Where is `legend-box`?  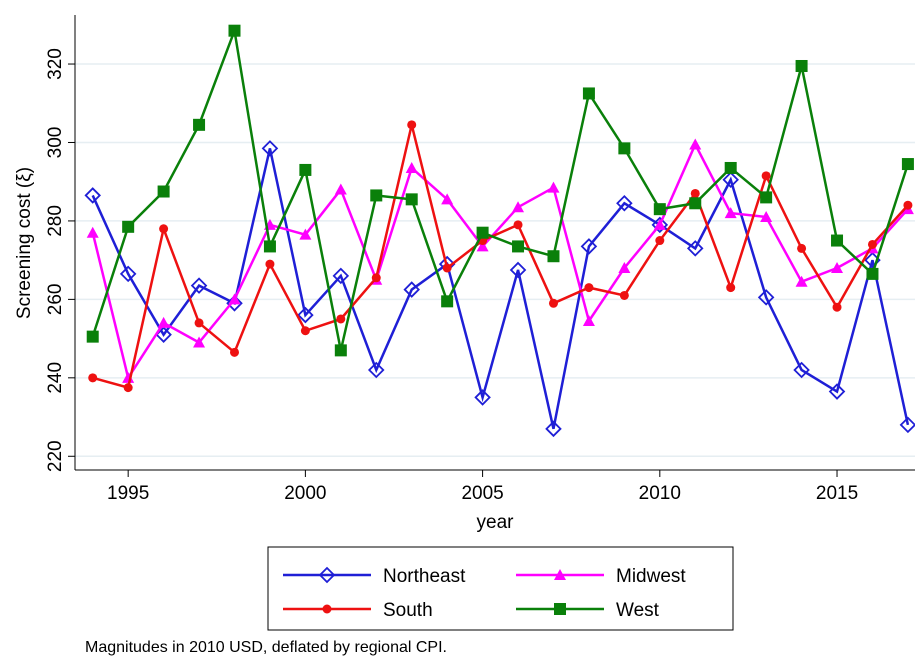
legend-box is located at coordinates (500, 588).